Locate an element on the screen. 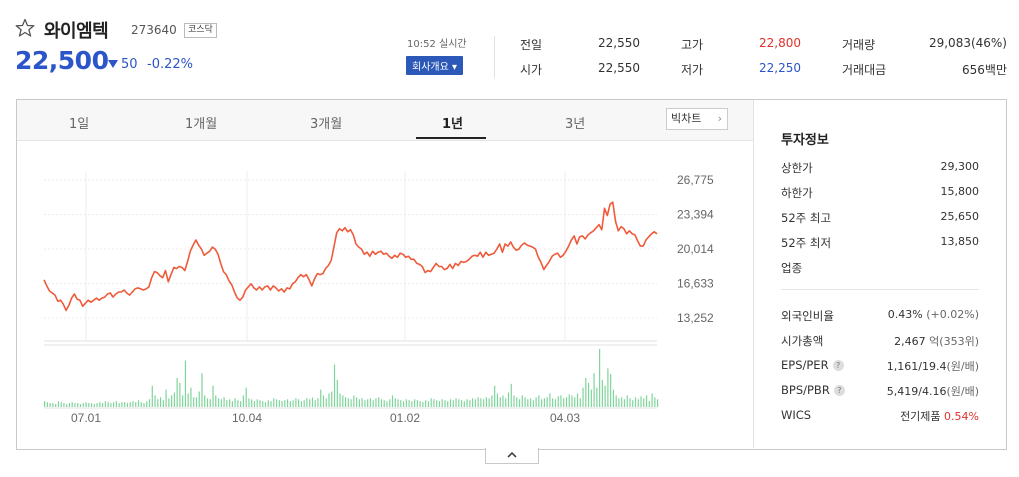 This screenshot has height=477, width=1019. foreign-ratio: 0.43% is located at coordinates (905, 314).